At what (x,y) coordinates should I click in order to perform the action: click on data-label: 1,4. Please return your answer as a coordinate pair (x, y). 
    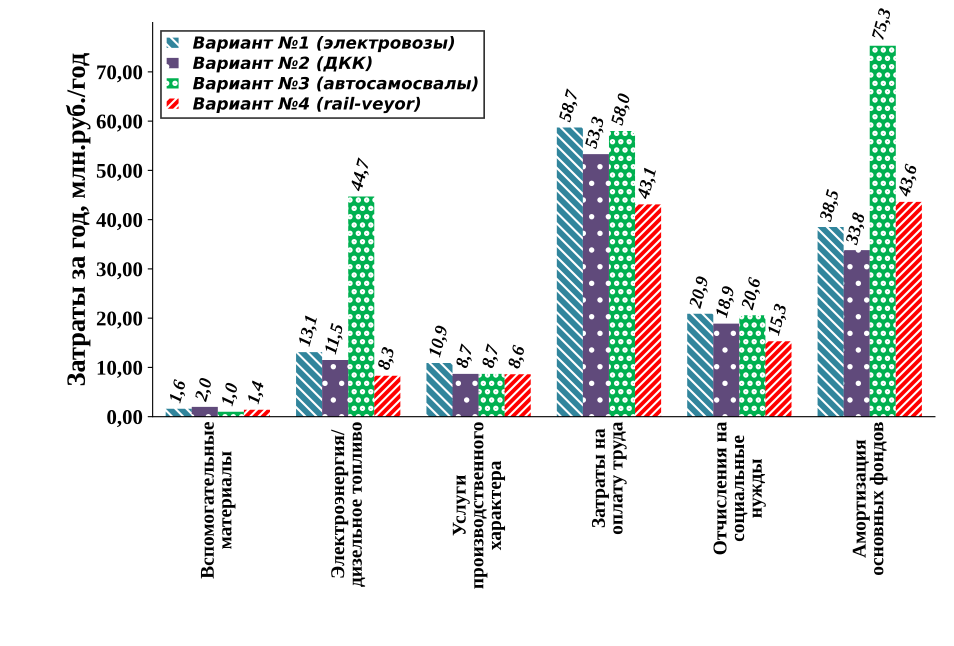
    Looking at the image, I should click on (256, 393).